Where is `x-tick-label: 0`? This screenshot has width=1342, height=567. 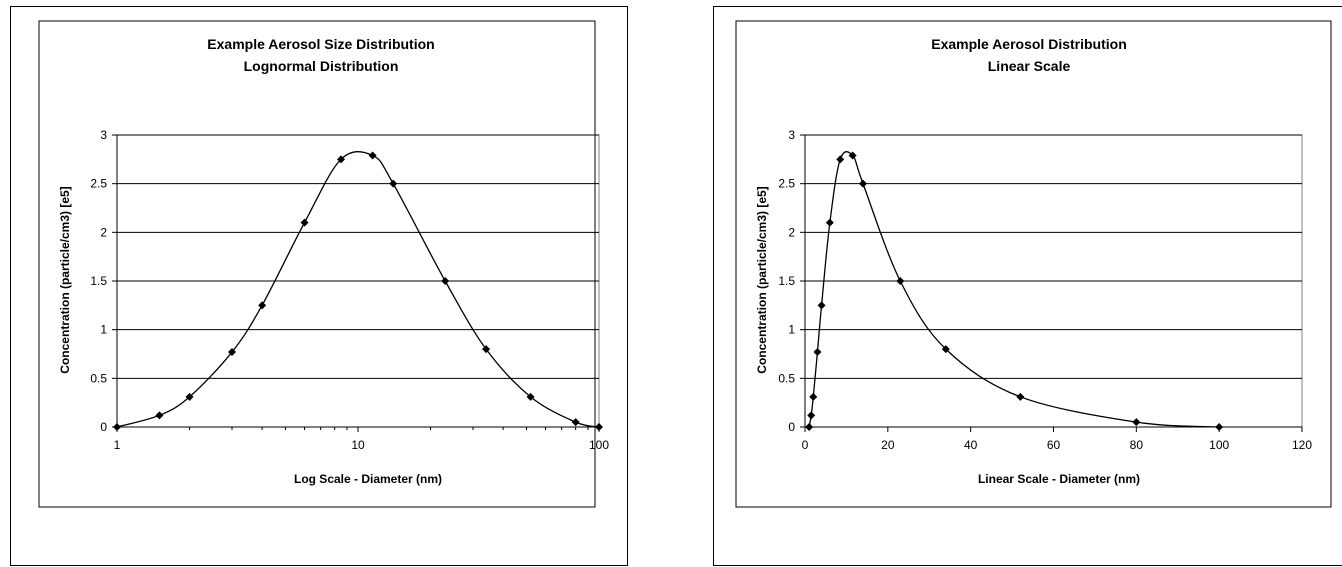
x-tick-label: 0 is located at coordinates (805, 445).